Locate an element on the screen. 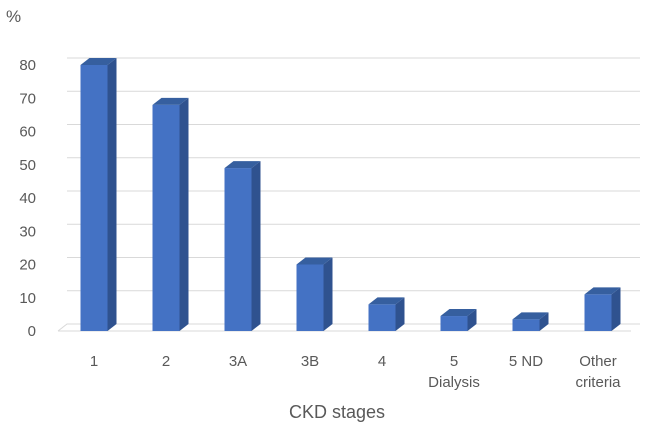  x-axis-ticks: 1 2 3A 3B 4 5 Dialysis 5 ND Other criteria is located at coordinates (355, 372).